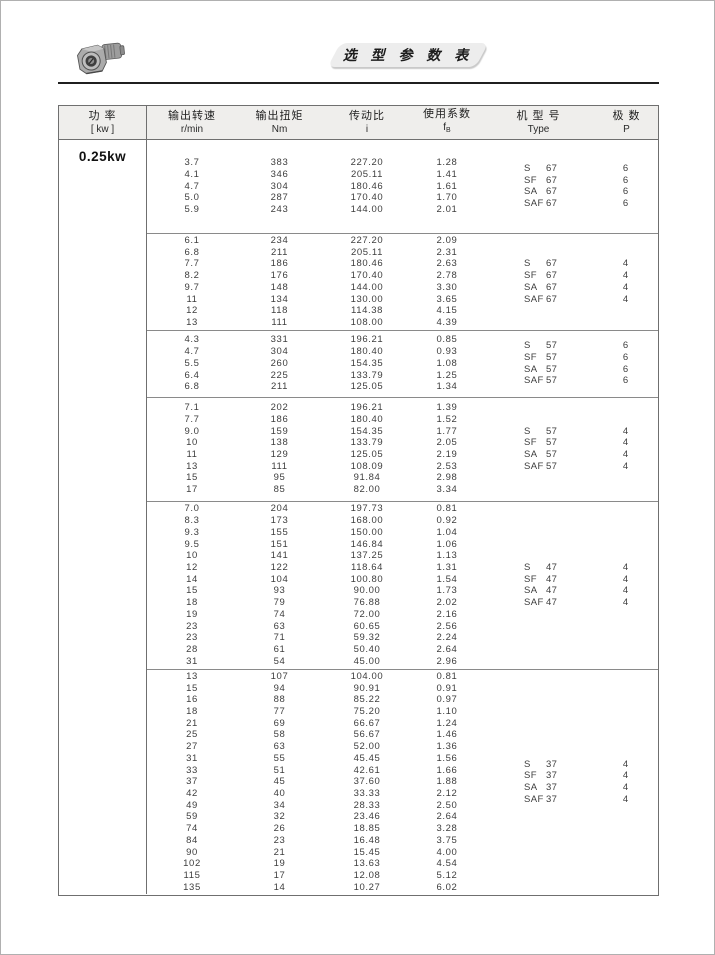 The height and width of the screenshot is (955, 715). What do you see at coordinates (279, 532) in the screenshot?
I see `cell-torque: 155` at bounding box center [279, 532].